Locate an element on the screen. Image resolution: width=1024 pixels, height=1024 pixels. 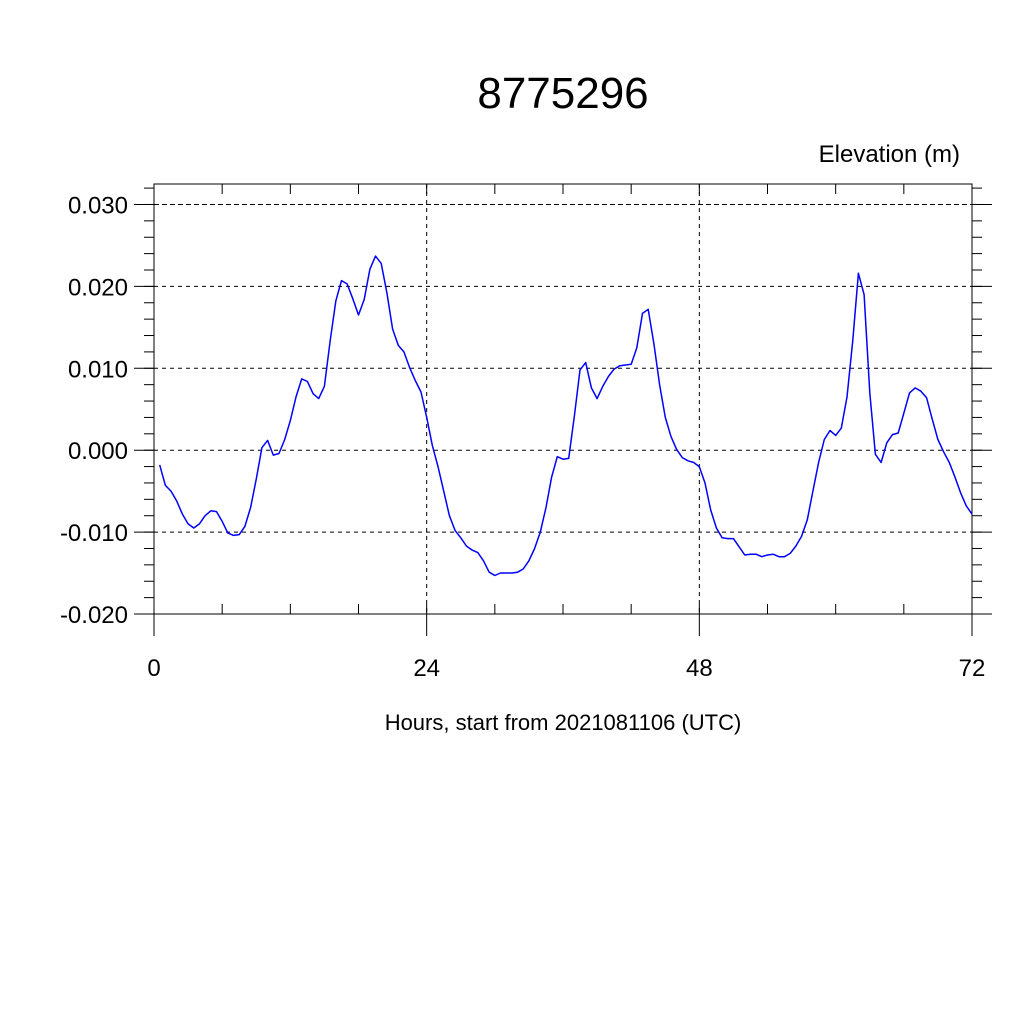
y-tick-label: -0.020 is located at coordinates (94, 615).